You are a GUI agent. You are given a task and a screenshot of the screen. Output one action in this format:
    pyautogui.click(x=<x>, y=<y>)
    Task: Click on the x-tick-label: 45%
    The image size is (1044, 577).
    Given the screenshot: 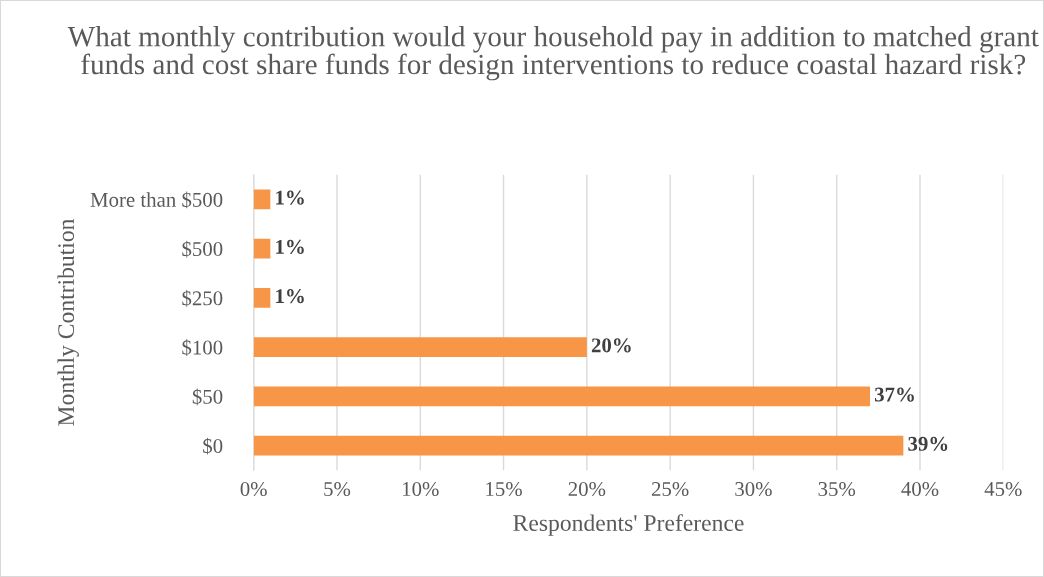 What is the action you would take?
    pyautogui.click(x=1003, y=489)
    